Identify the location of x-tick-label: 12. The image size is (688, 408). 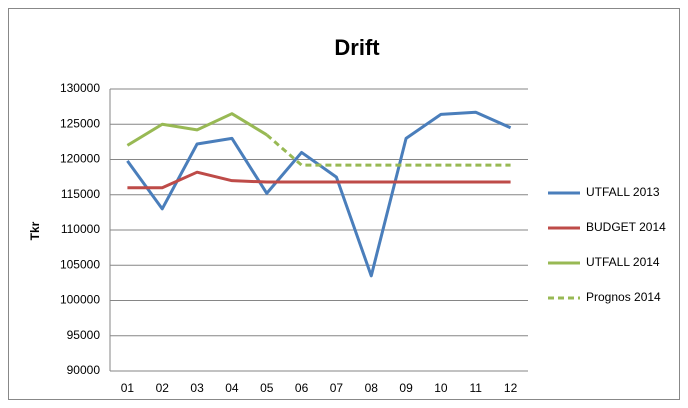
(511, 388).